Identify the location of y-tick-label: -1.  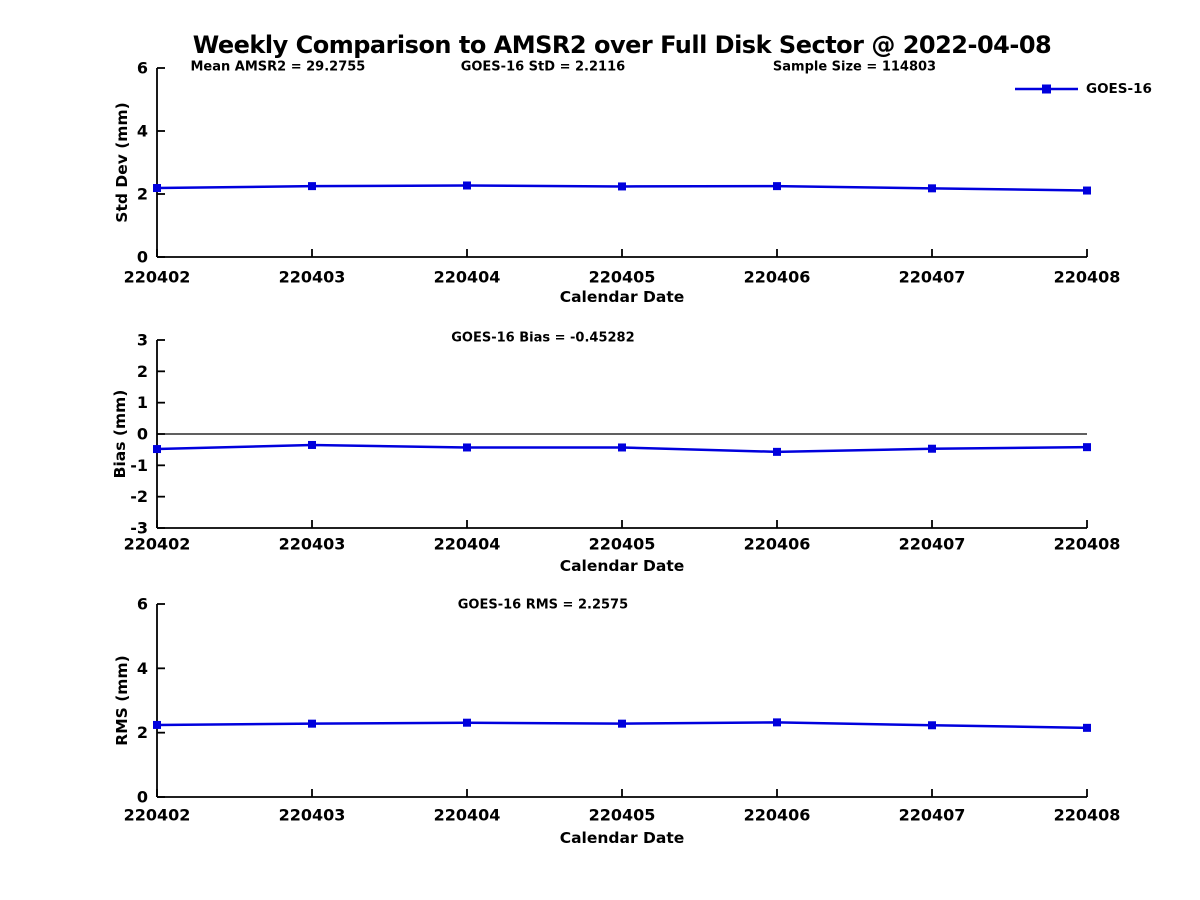
(139, 465).